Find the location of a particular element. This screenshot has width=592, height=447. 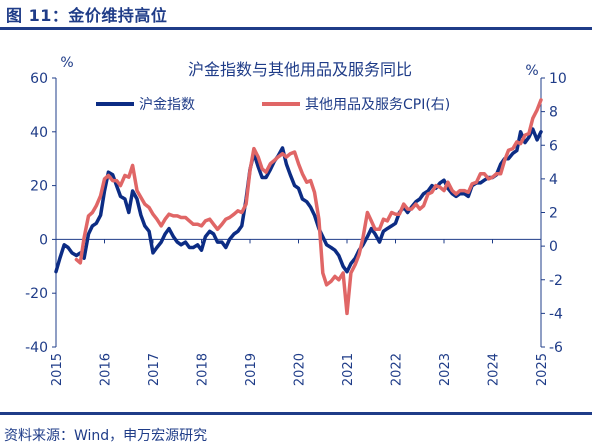

source-note: 资料来源：Wind，申万宏源研究 is located at coordinates (106, 436).